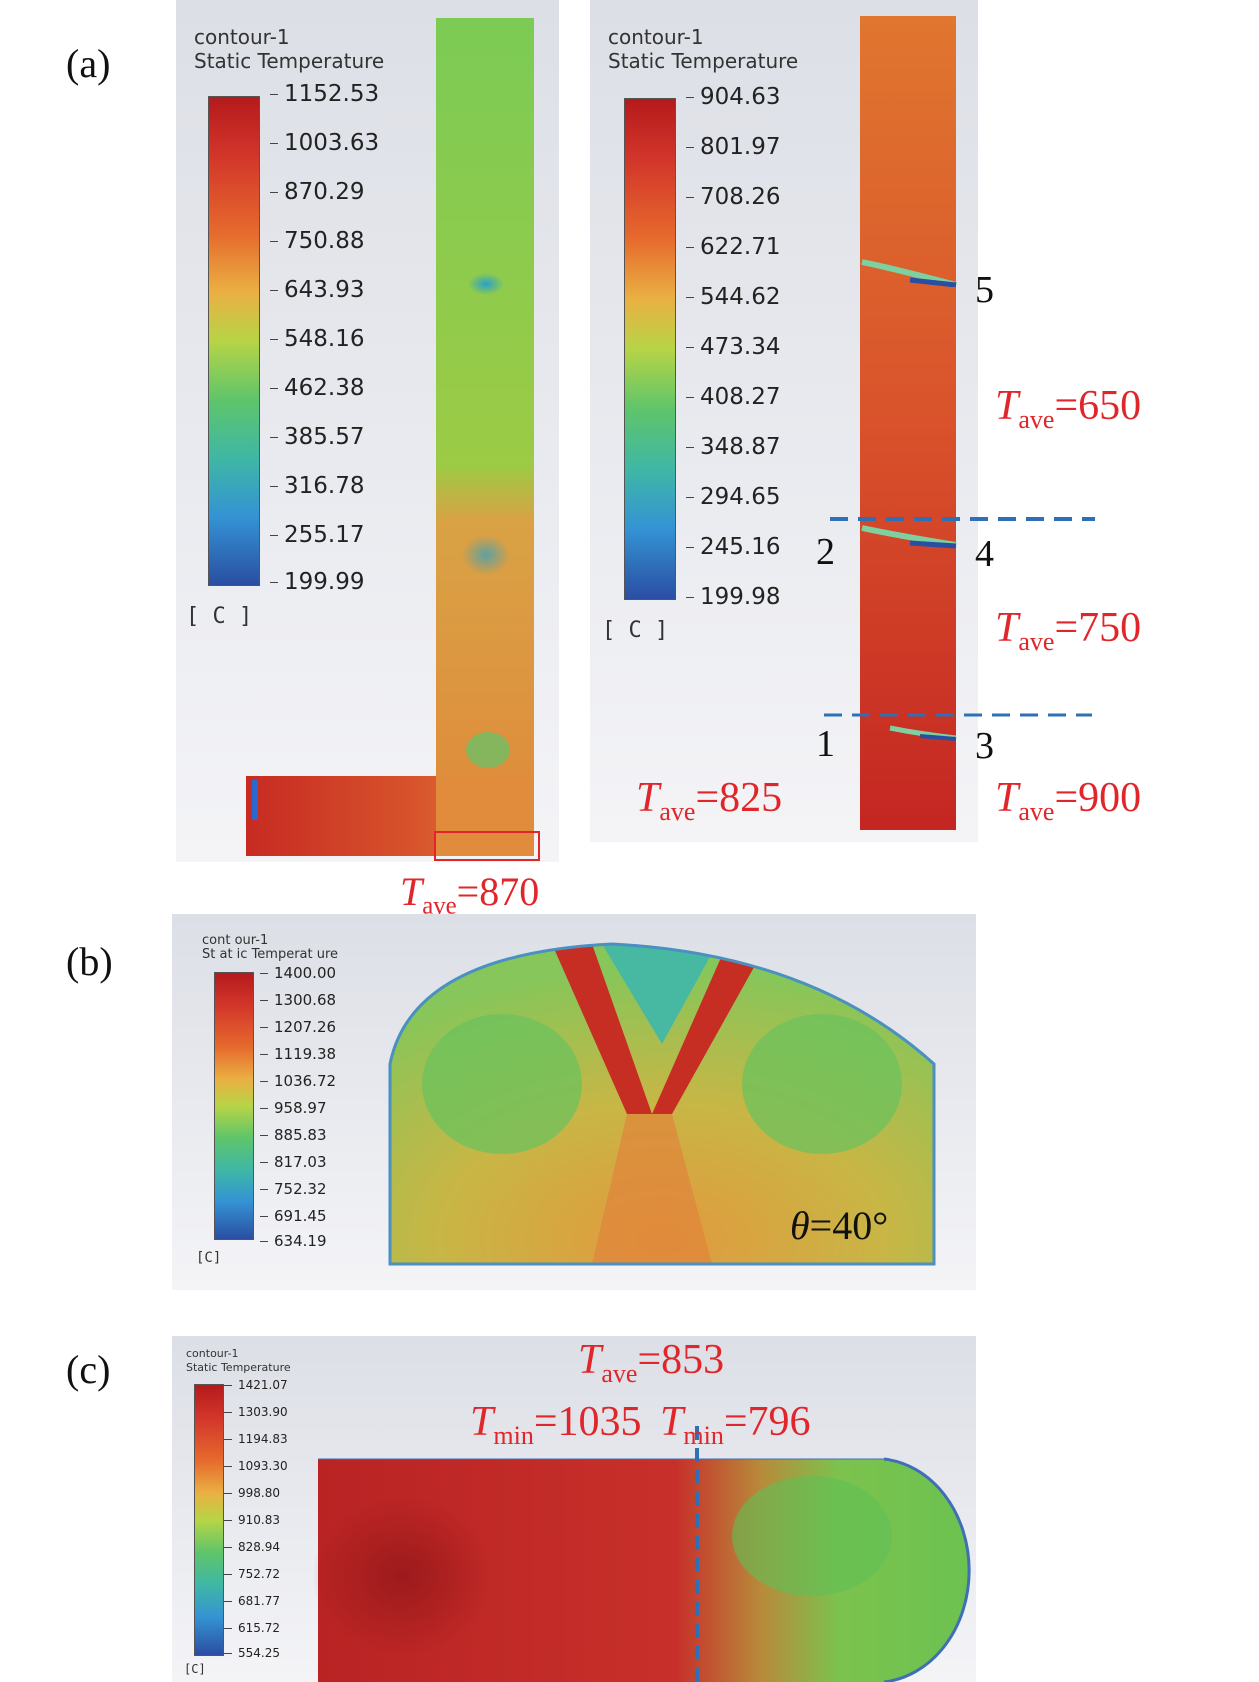  I want to click on colorbar-tick: 245.16, so click(733, 547).